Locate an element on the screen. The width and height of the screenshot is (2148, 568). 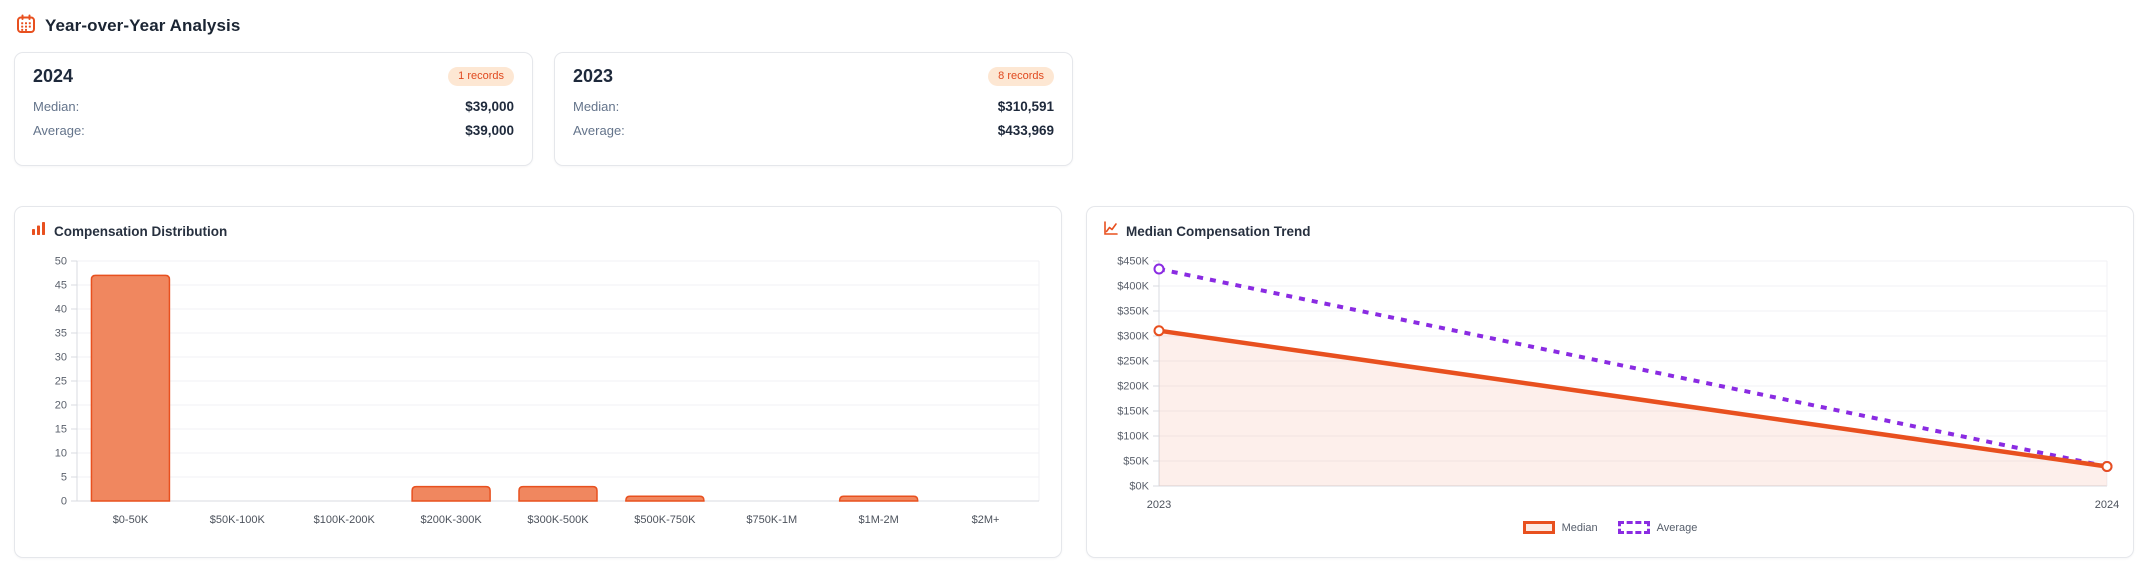
svg-text: 10 is located at coordinates (61, 454).